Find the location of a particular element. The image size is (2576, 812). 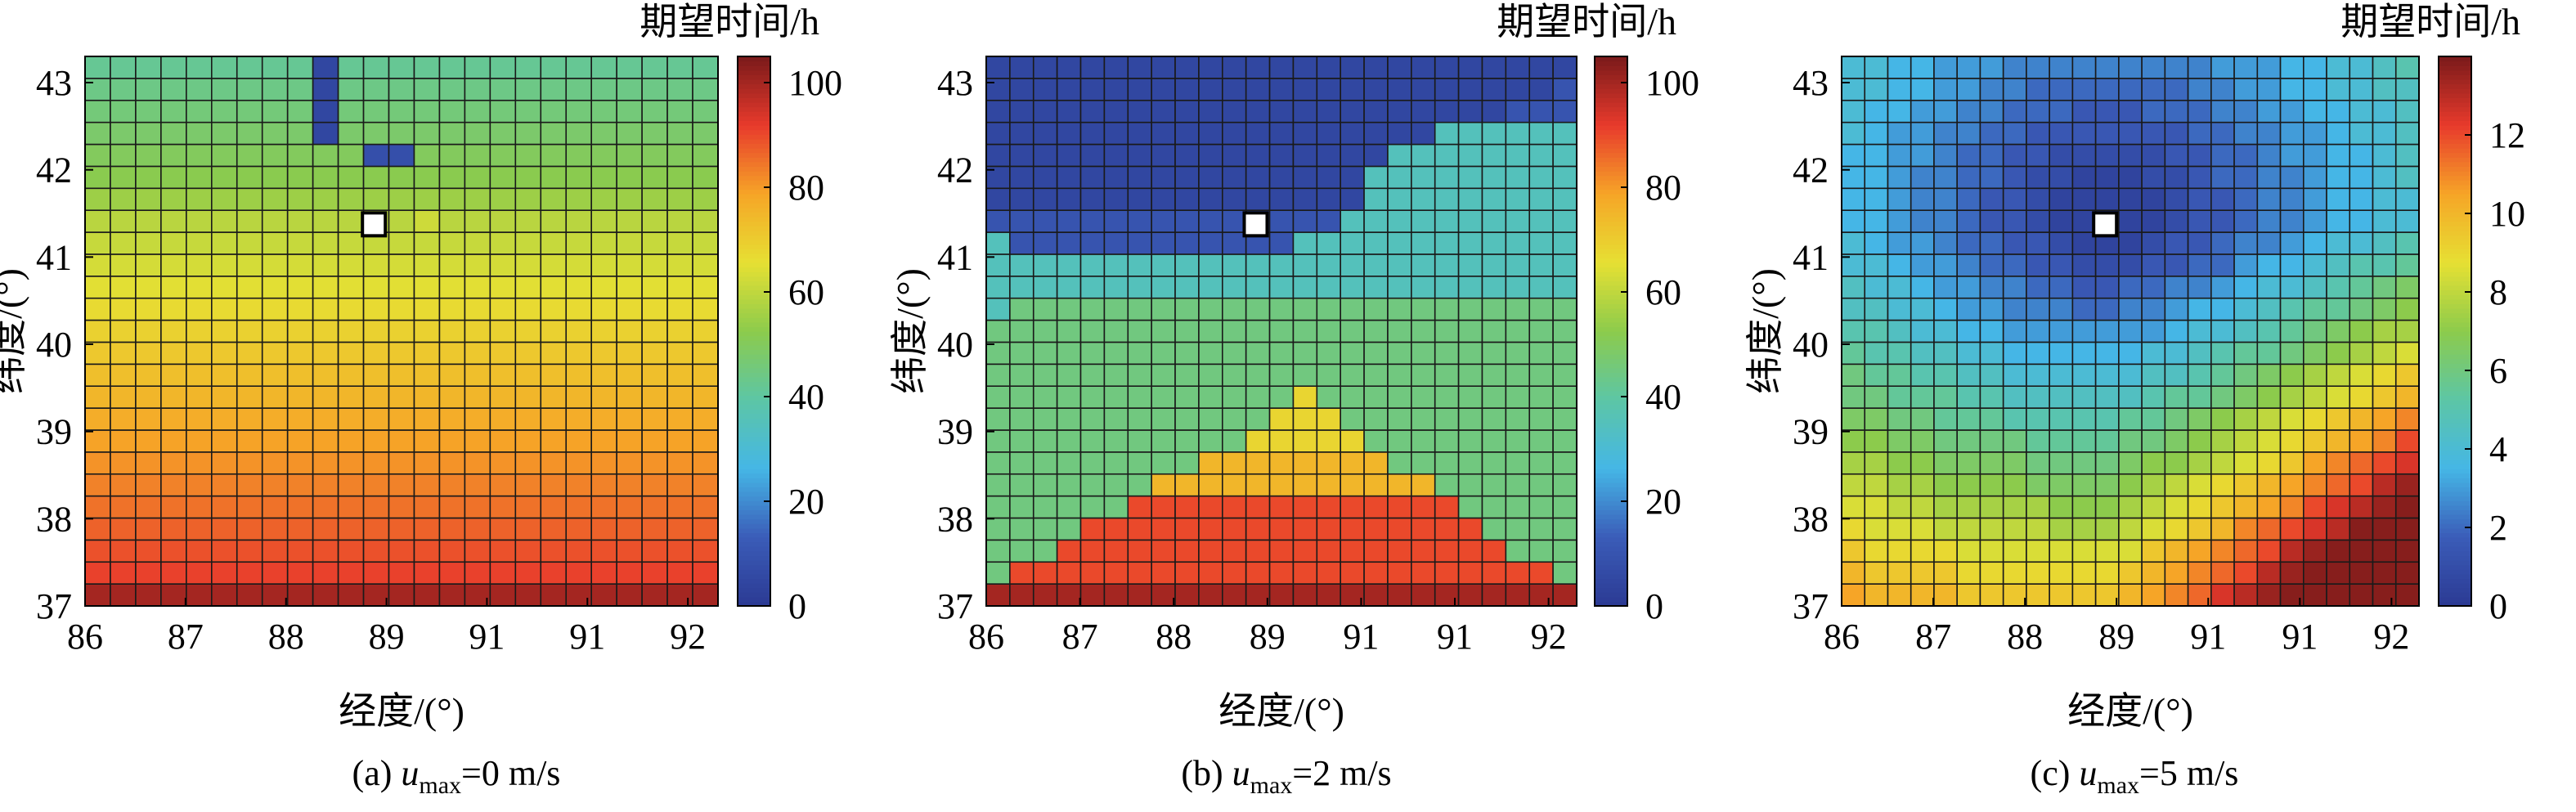

y-tick-label: 42 is located at coordinates (955, 171).